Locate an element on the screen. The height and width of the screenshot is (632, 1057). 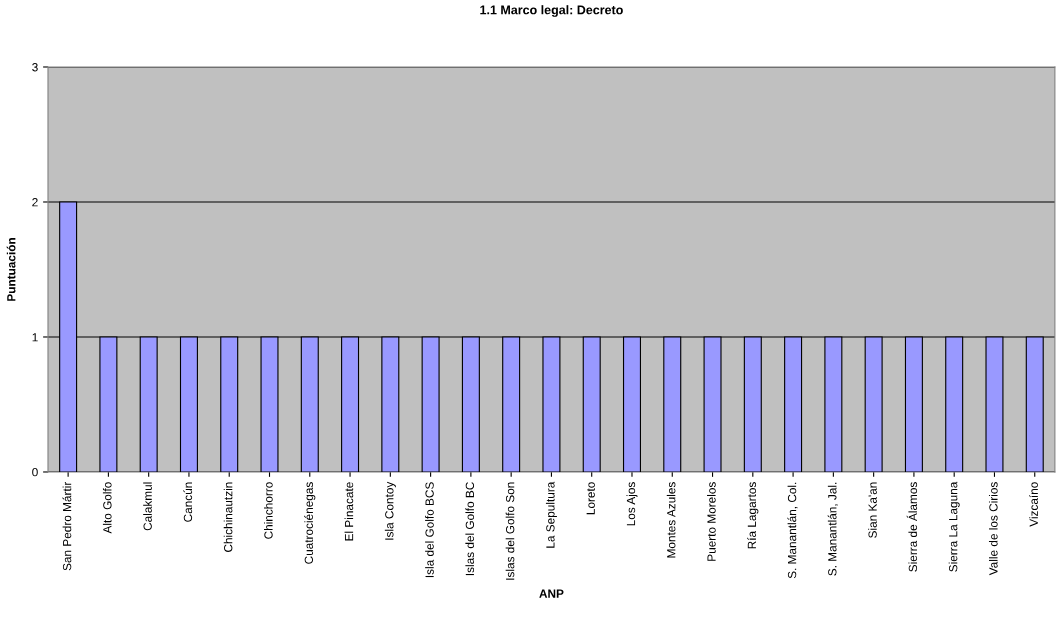
x-tick-label: La Sepultura is located at coordinates (551, 514).